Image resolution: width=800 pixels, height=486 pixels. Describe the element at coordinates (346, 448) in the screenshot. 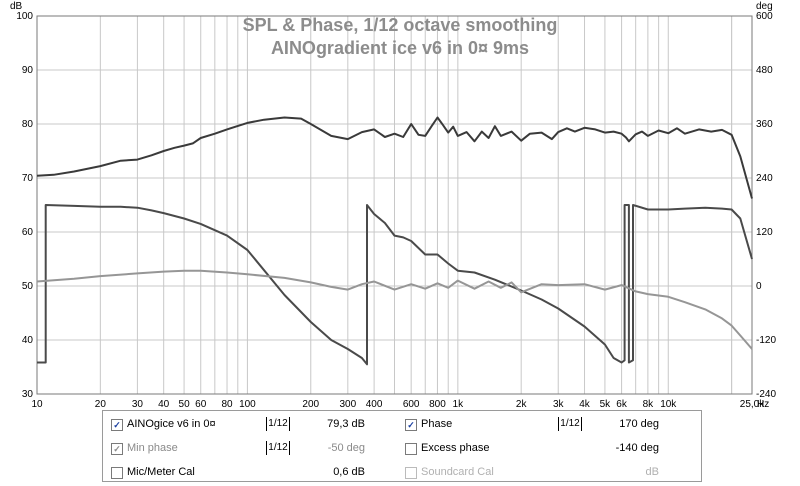

I see `min-phase-cursor-value: -50 deg` at that location.